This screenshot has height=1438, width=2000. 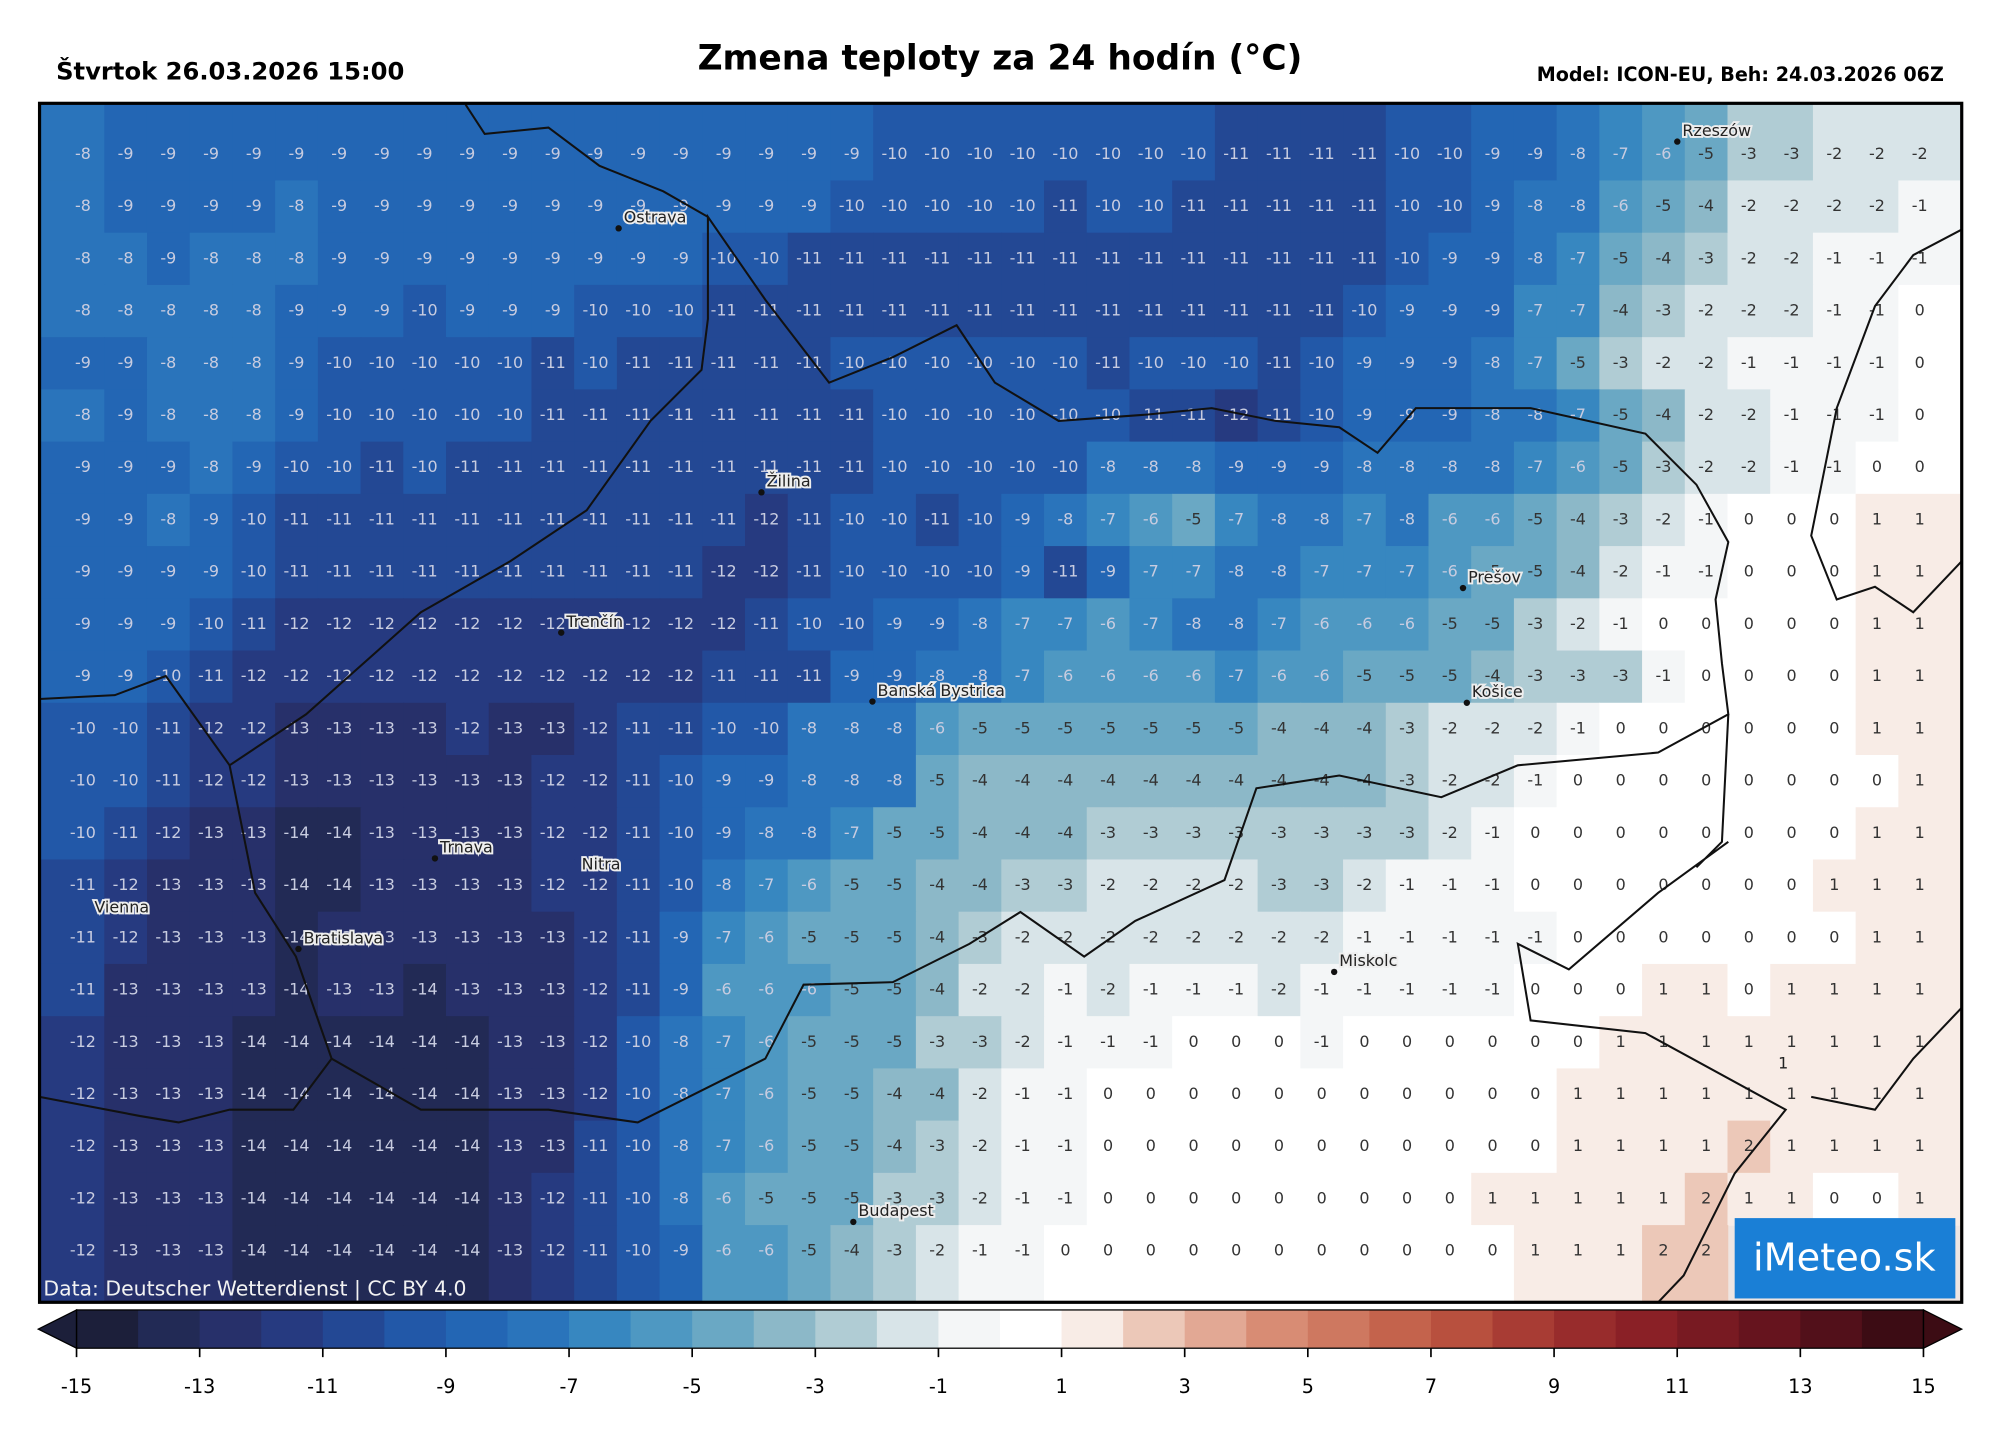 I want to click on city-label: Trnava, so click(x=466, y=847).